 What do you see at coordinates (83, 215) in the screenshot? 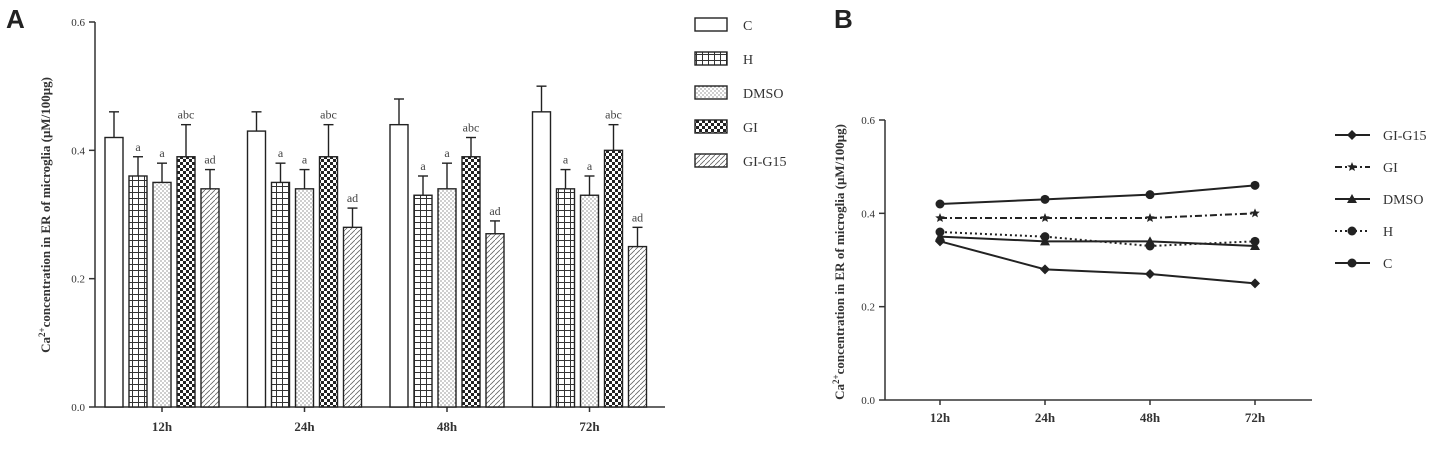
I see `bar-chart-y-ticks: 0.0 0.2 0.4 0.6` at bounding box center [83, 215].